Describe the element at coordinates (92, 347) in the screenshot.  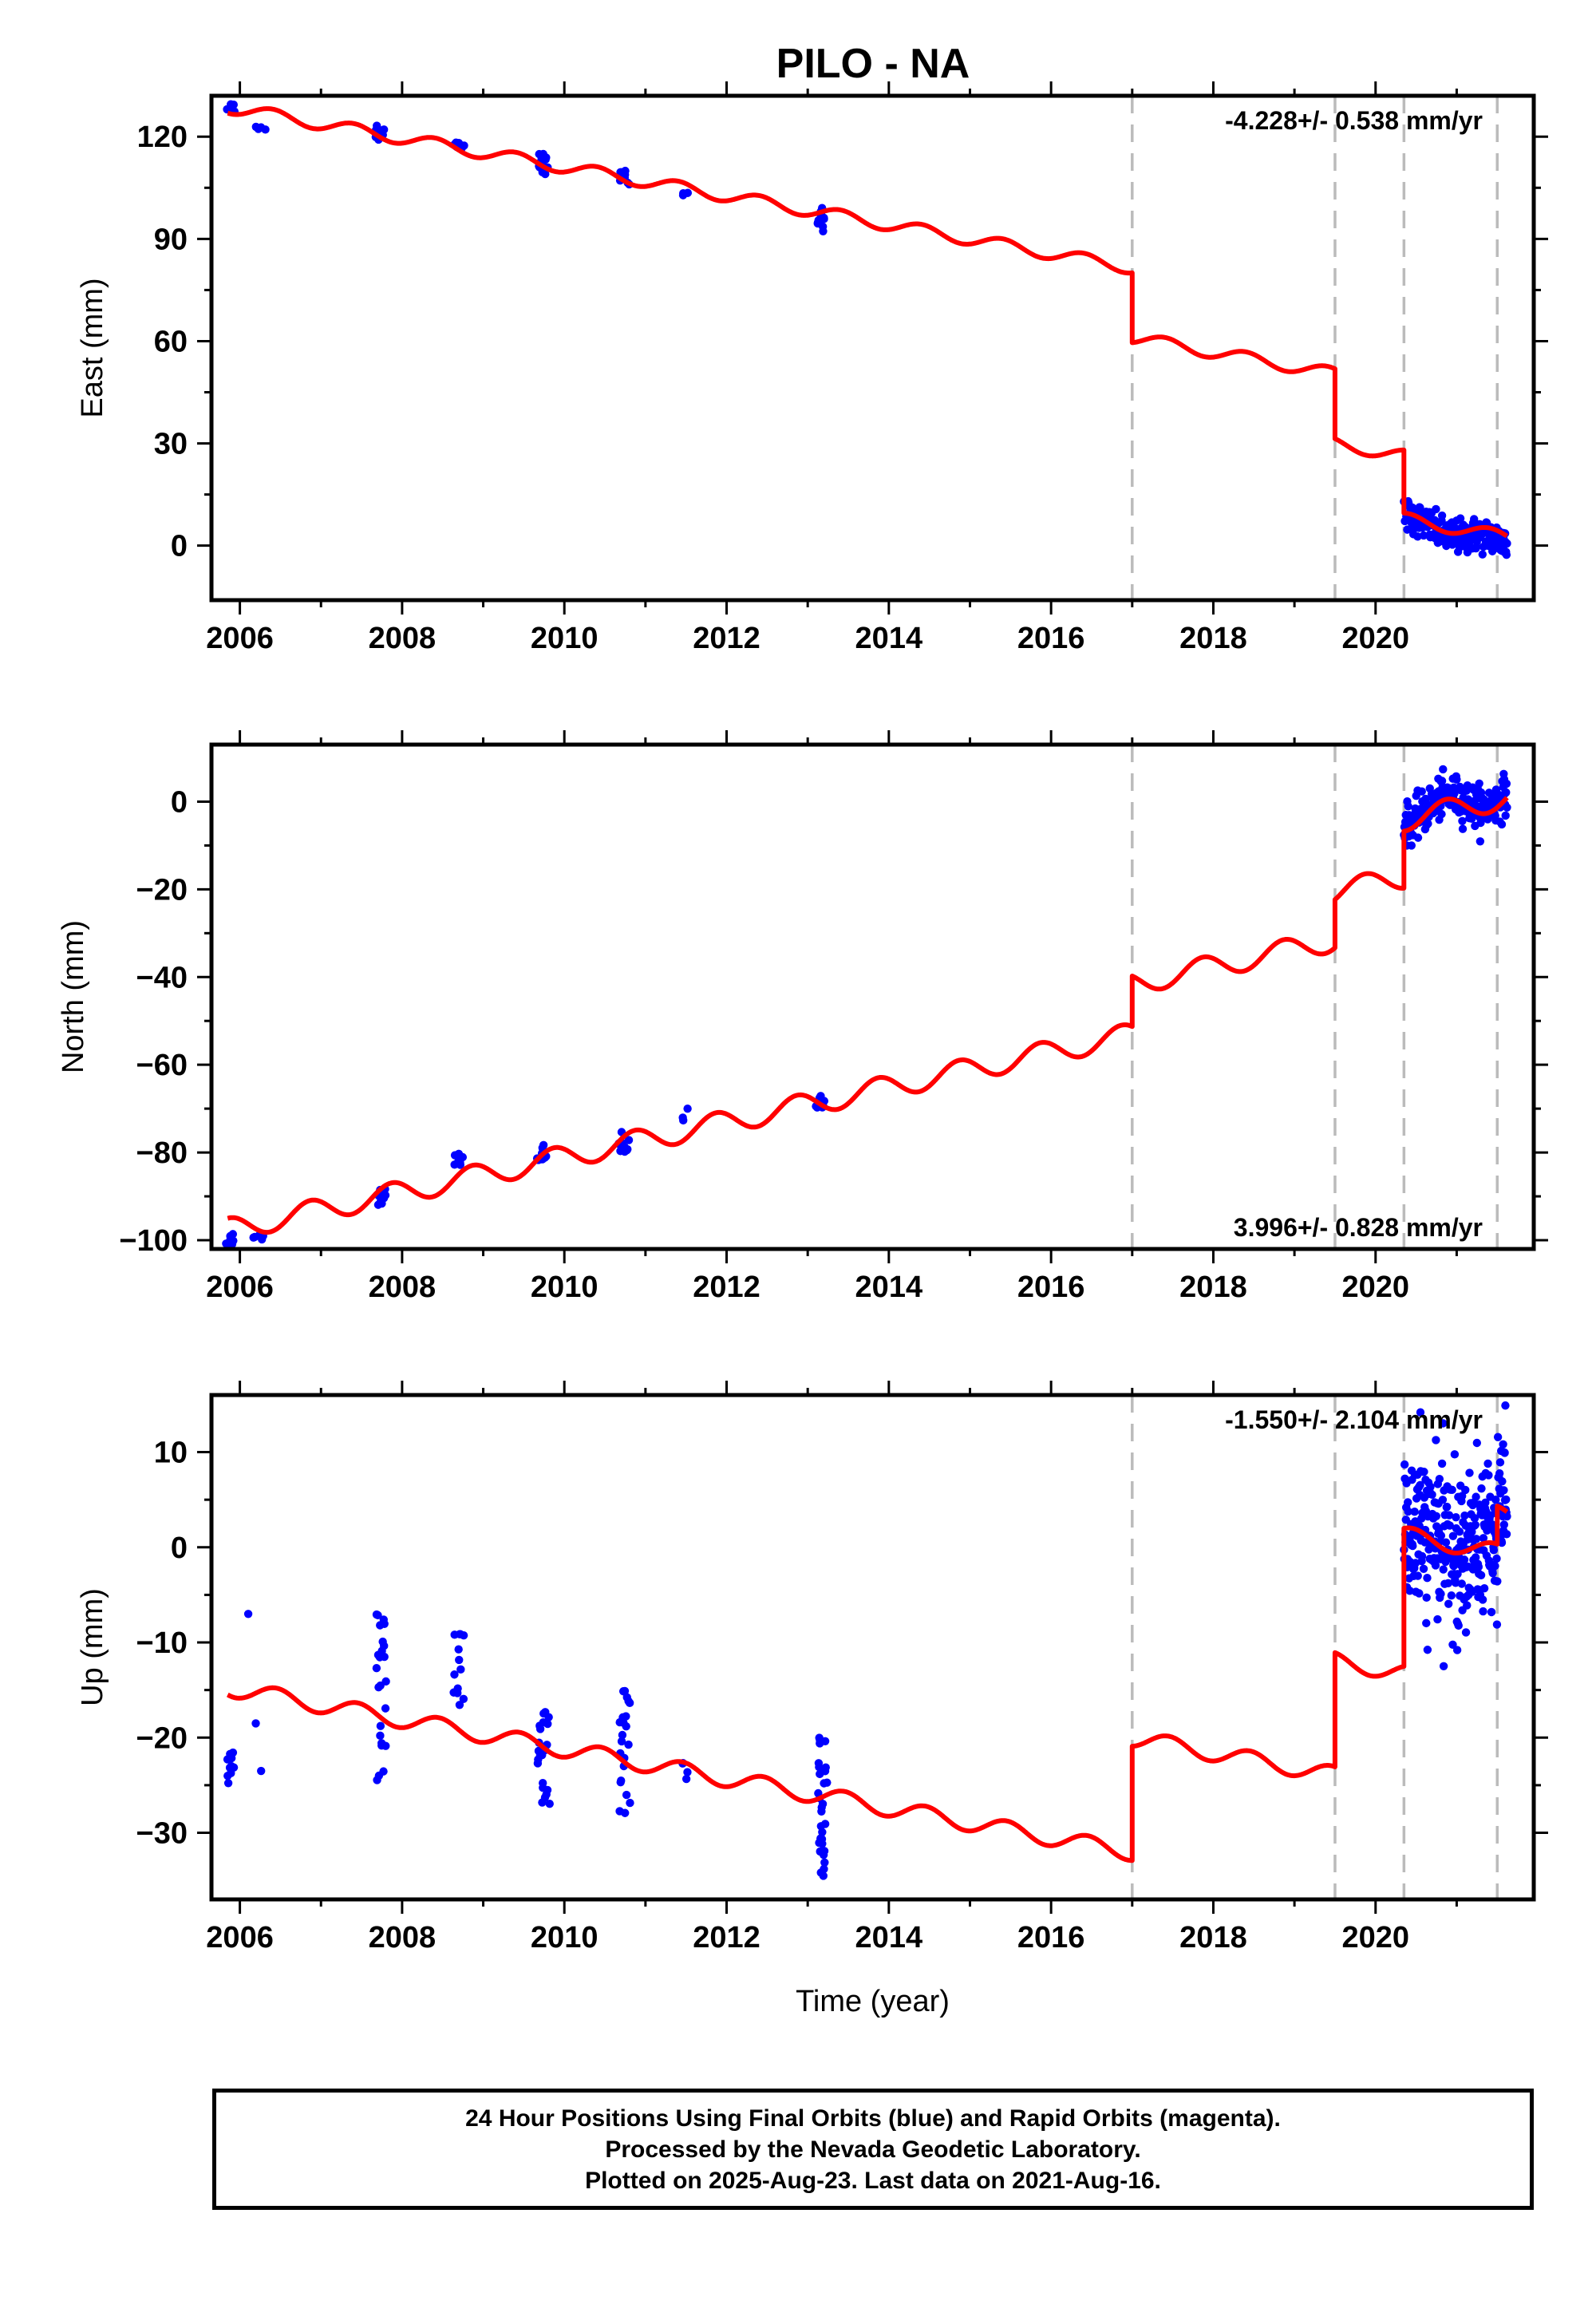
I see `y-axis-label: East (mm)` at that location.